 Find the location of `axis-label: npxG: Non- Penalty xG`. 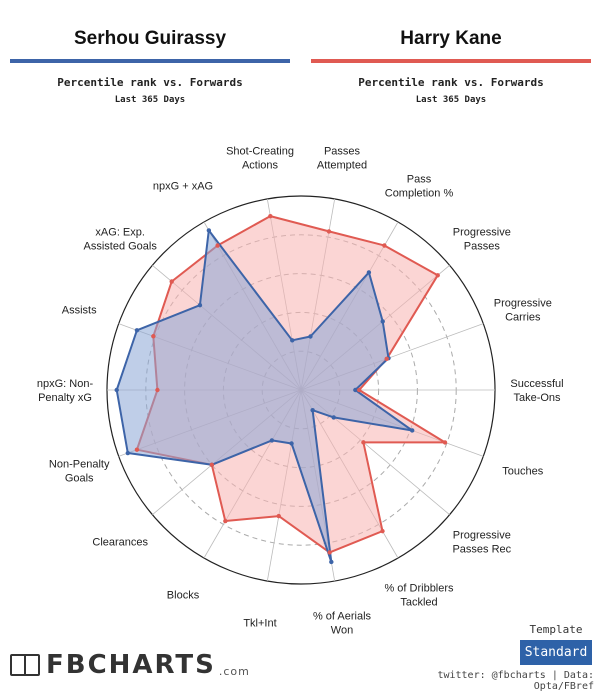

axis-label: npxG: Non- Penalty xG is located at coordinates (65, 391).